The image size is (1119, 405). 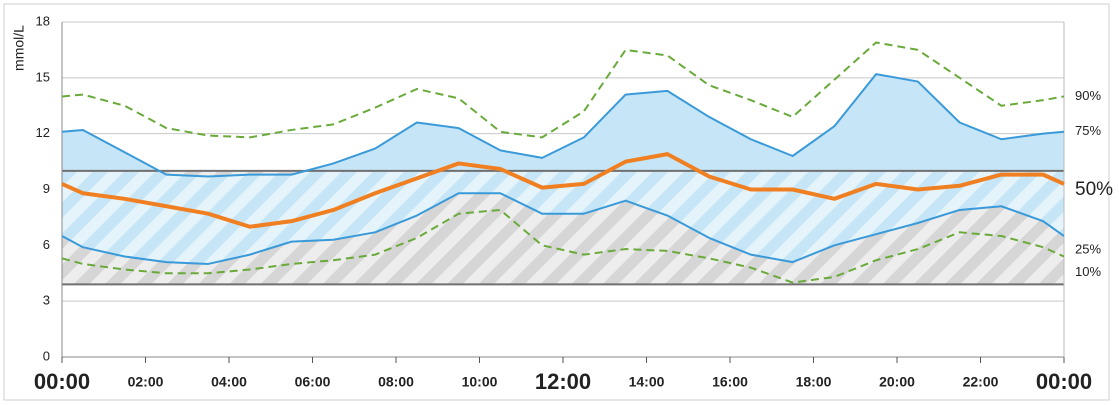 What do you see at coordinates (229, 382) in the screenshot?
I see `x-tick-label: 04:00` at bounding box center [229, 382].